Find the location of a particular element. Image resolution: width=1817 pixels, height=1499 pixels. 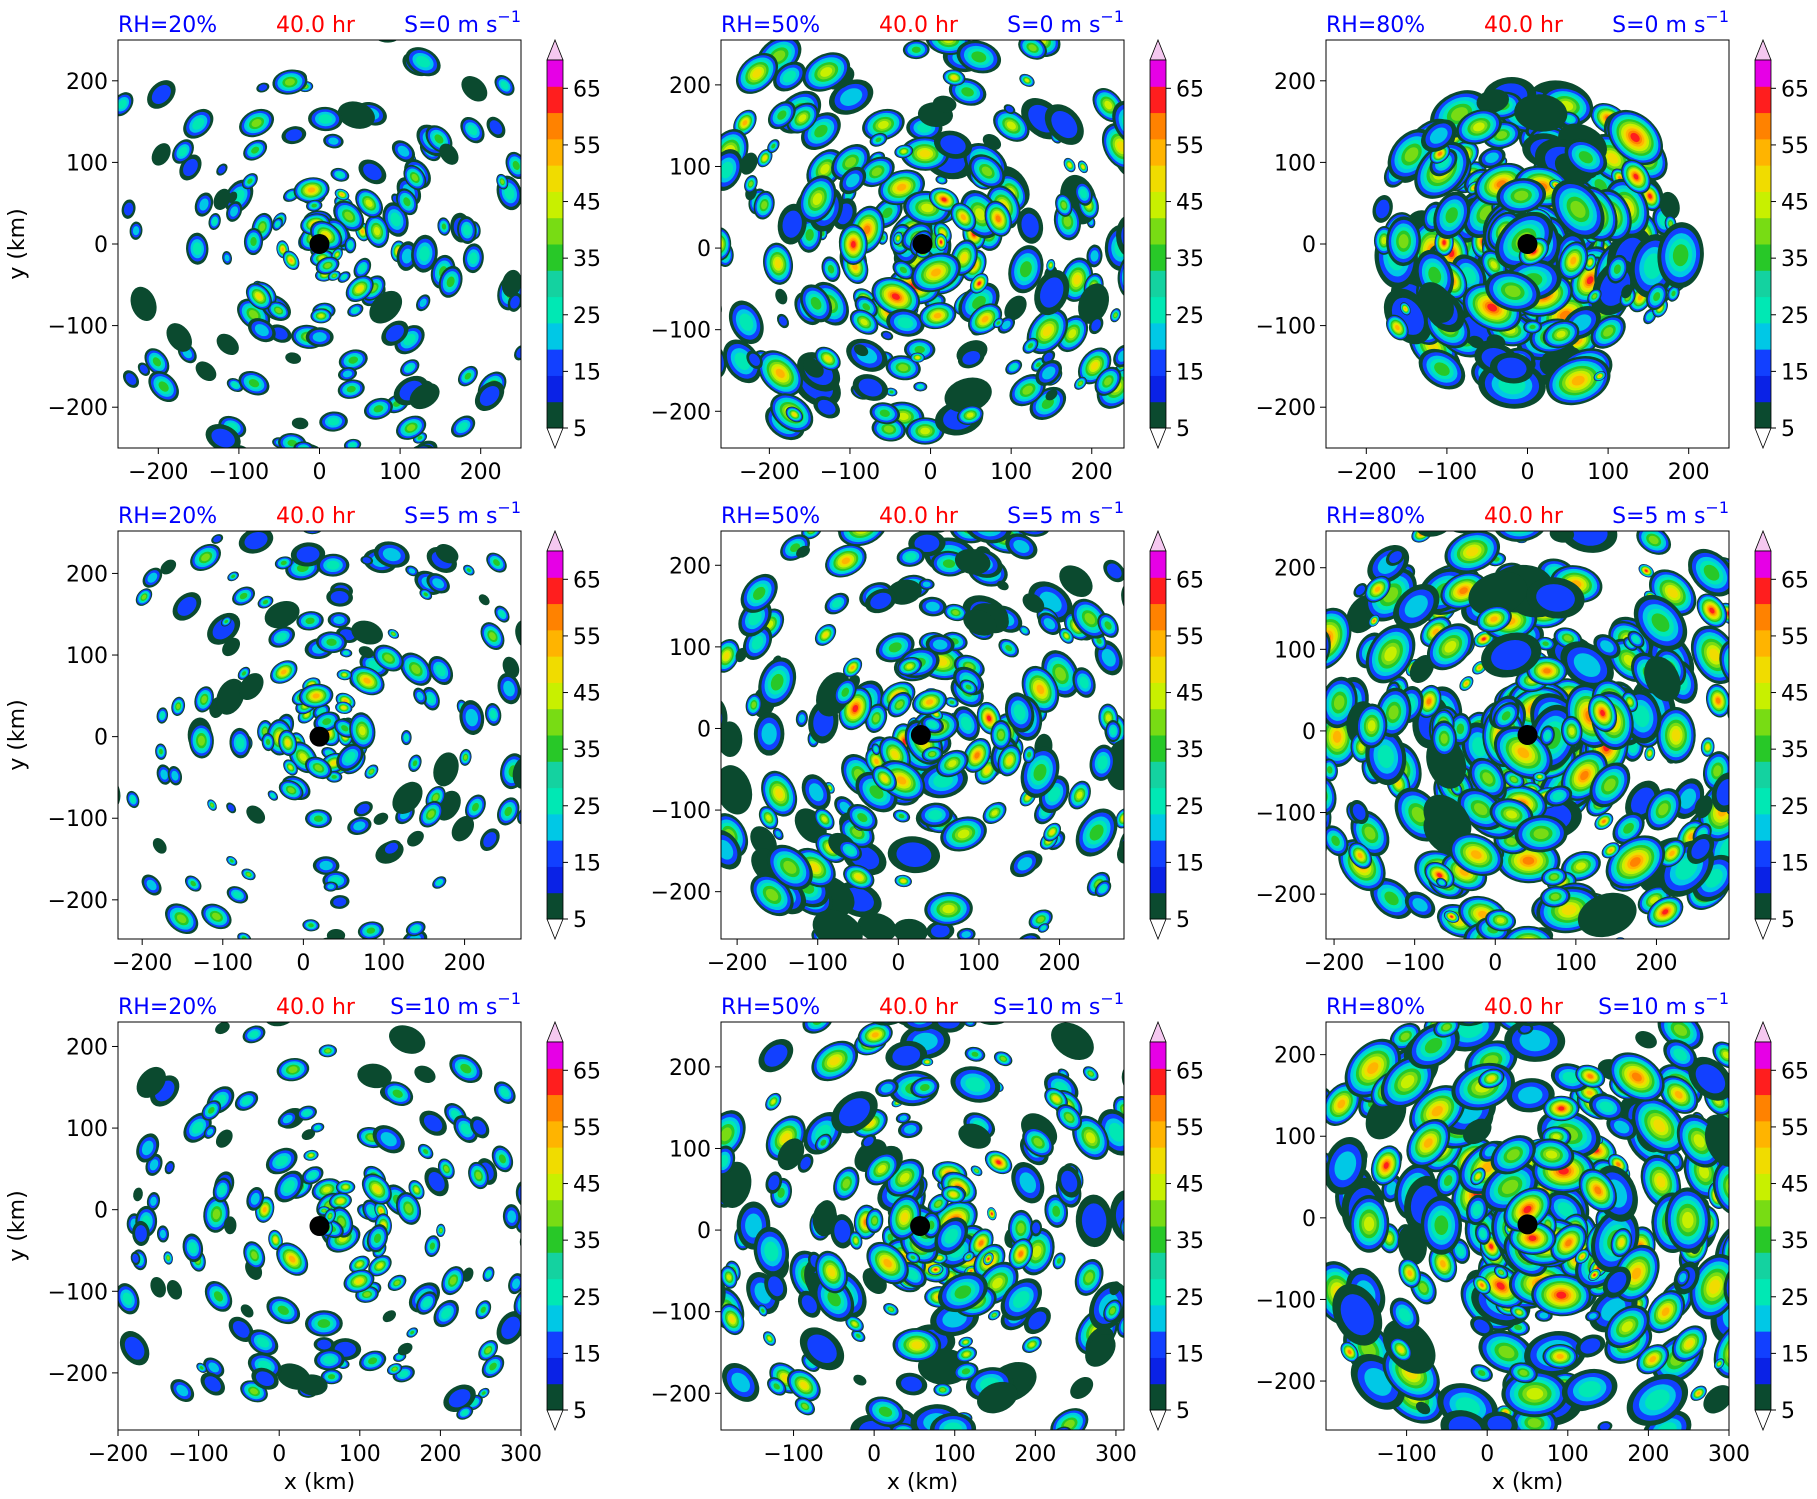

reflectivity-field is located at coordinates (1527, 735).